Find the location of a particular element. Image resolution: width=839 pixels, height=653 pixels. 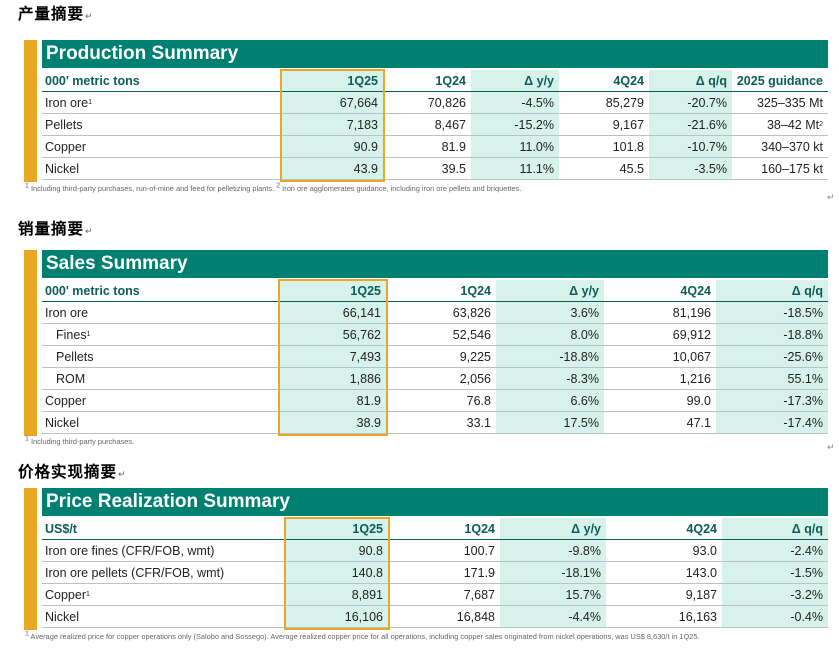

table-cell: -15.2% is located at coordinates (515, 125).